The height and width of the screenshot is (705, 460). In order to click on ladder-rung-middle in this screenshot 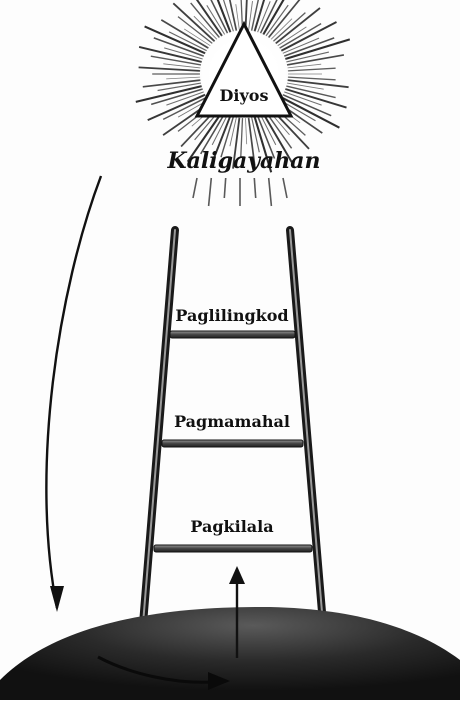, I will do `click(232, 443)`.